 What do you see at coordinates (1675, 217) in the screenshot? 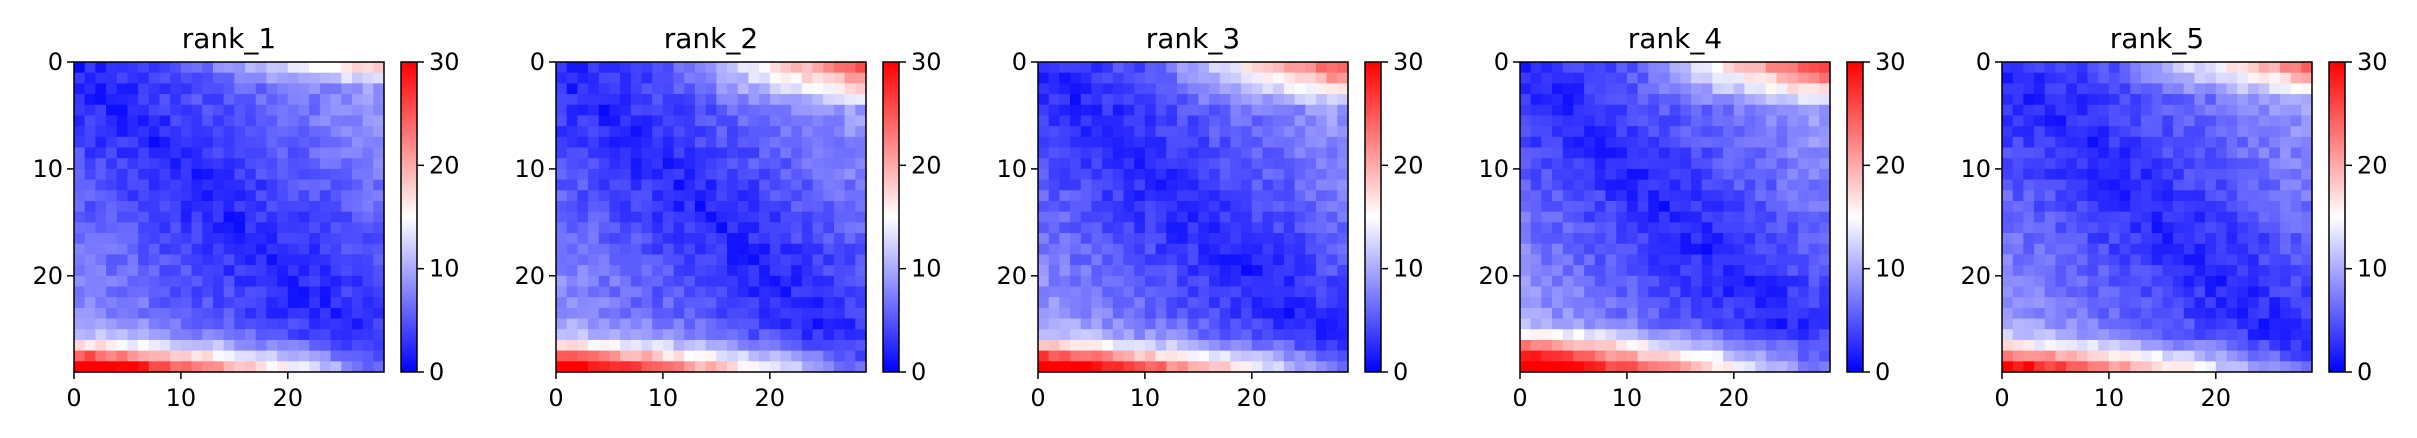
I see `heatmap-cells` at bounding box center [1675, 217].